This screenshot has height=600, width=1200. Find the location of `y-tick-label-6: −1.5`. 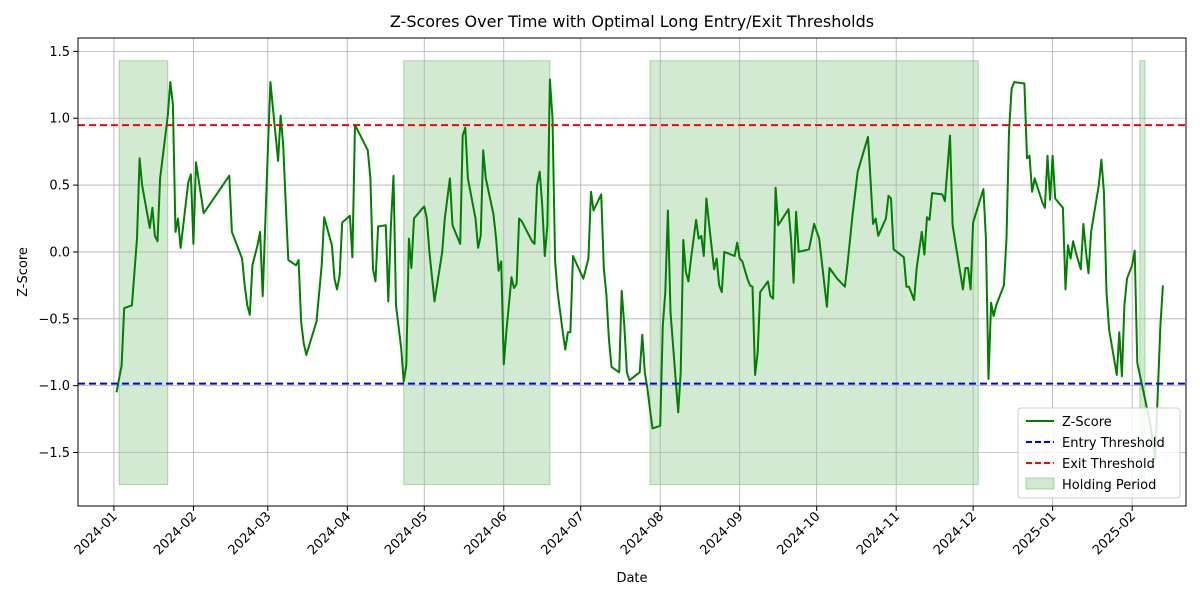

y-tick-label-6: −1.5 is located at coordinates (54, 453).